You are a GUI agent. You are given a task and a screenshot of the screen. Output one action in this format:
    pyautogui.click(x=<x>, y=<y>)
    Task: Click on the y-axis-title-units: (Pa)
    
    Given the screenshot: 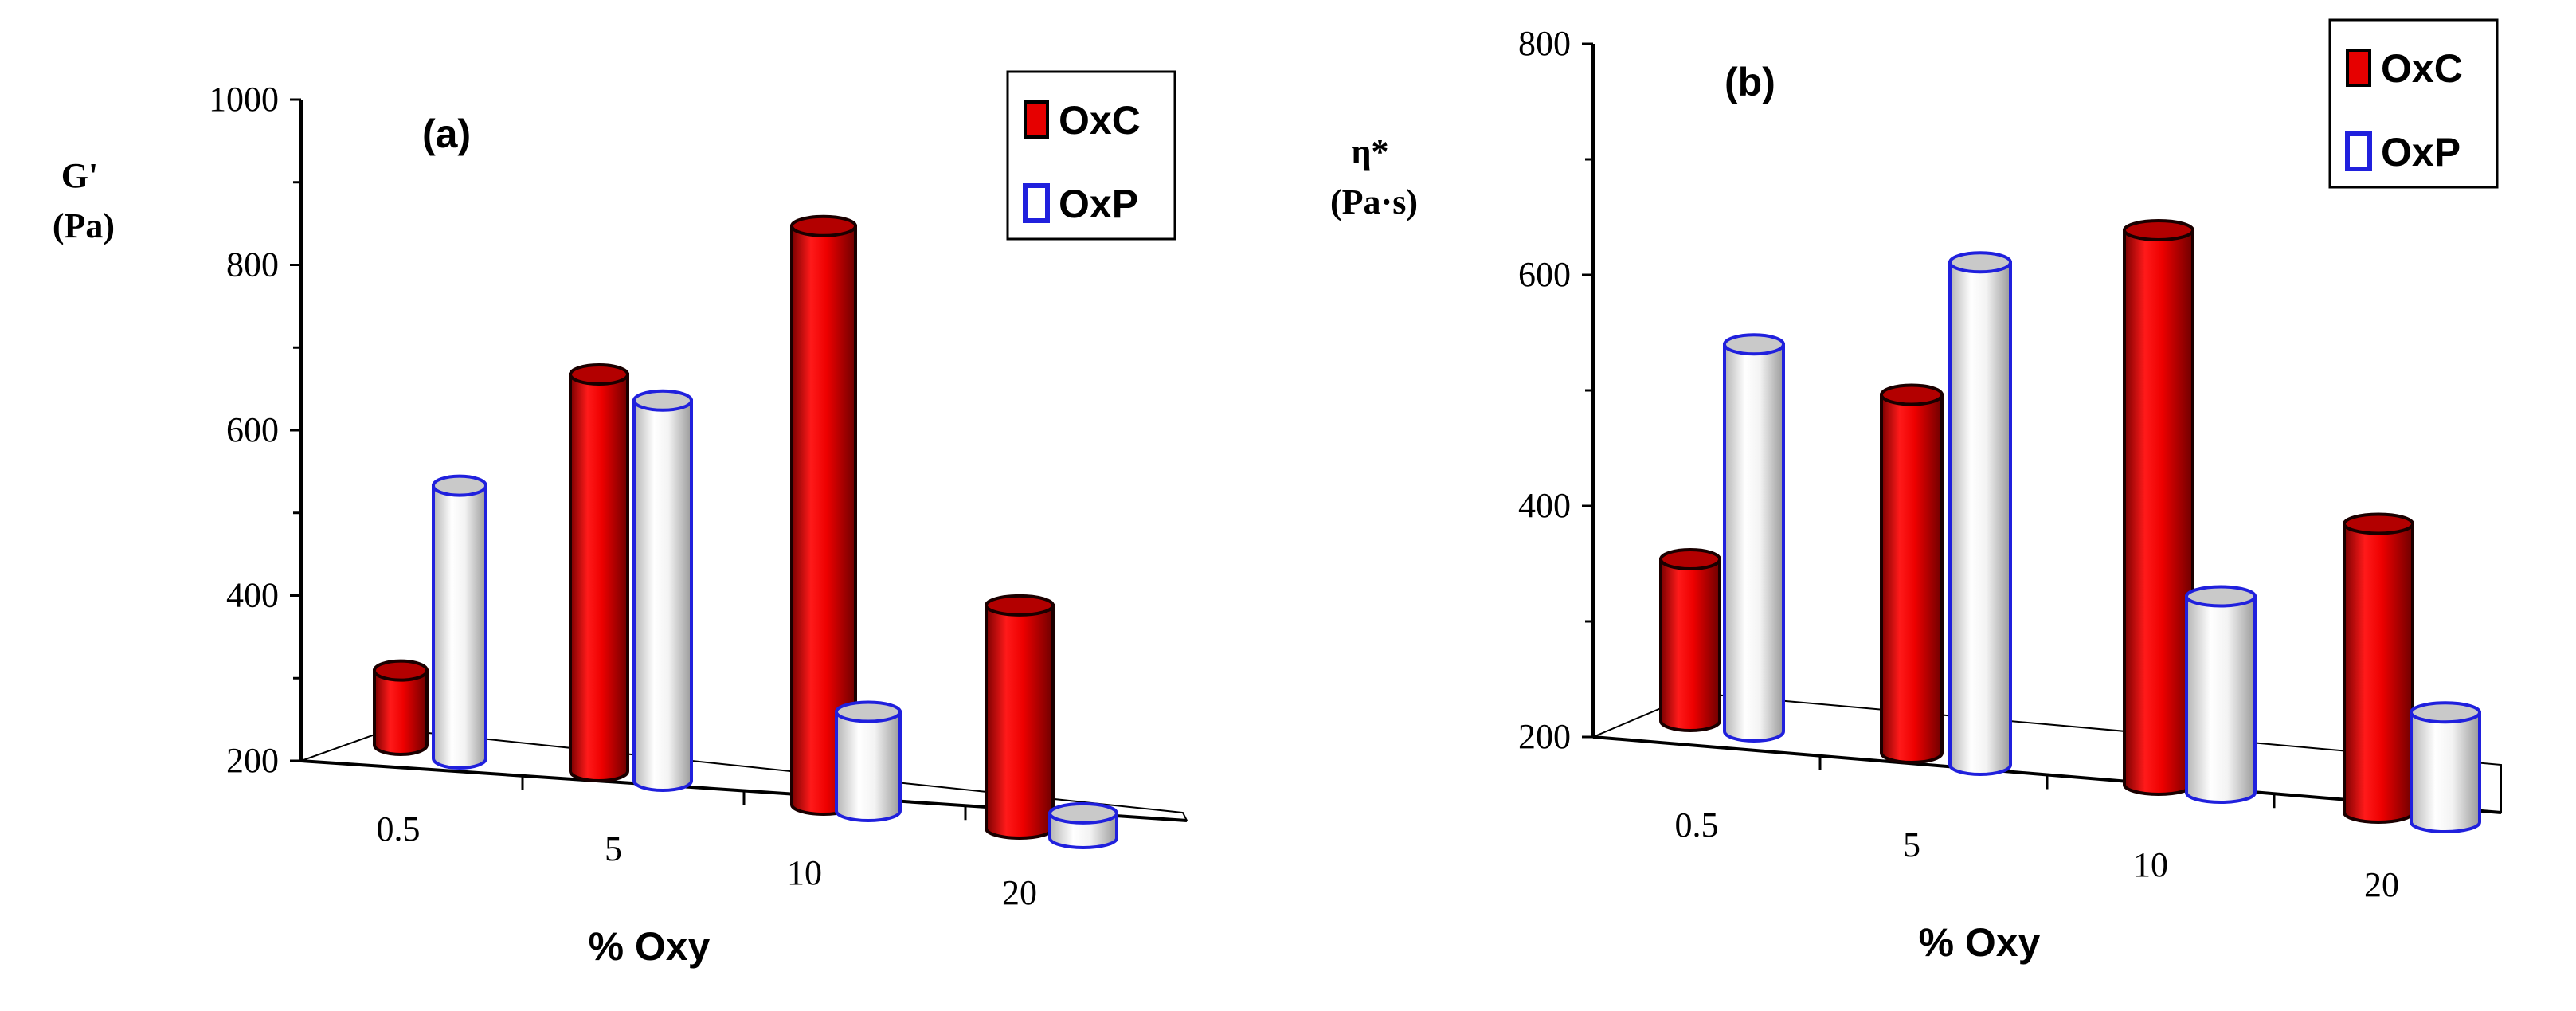 What is the action you would take?
    pyautogui.click(x=84, y=225)
    